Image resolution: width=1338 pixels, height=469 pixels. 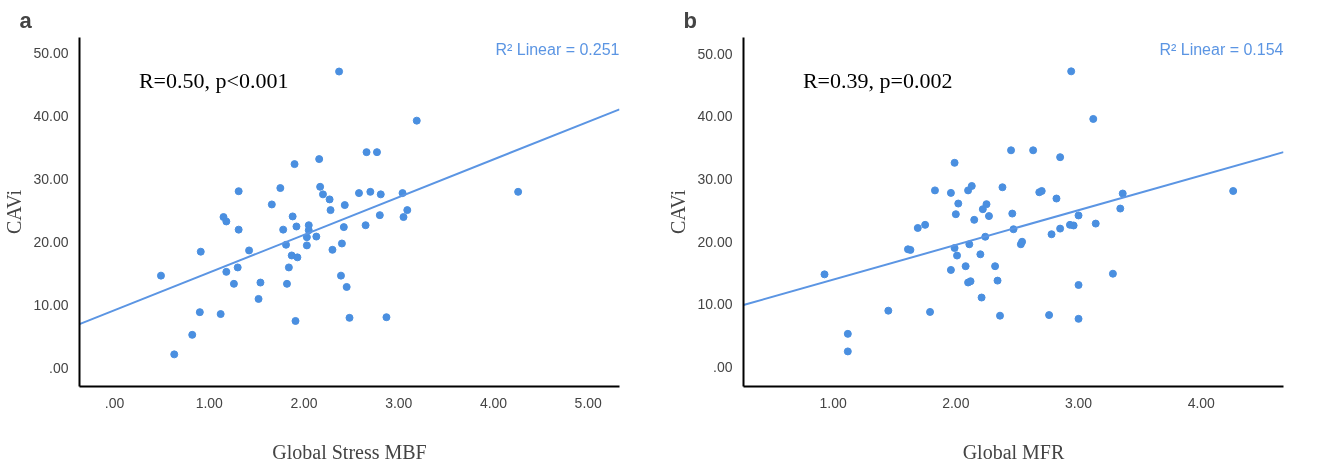 I want to click on annotation: R² Linear = 0.154, so click(x=1221, y=50).